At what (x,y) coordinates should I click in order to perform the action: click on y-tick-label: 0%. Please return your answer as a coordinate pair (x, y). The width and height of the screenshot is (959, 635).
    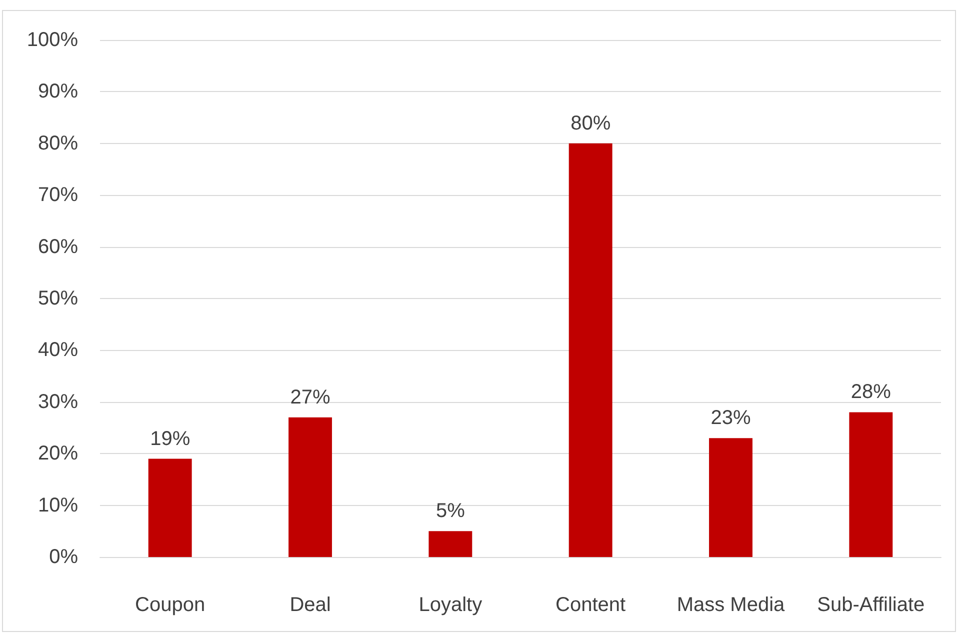
    Looking at the image, I should click on (63, 557).